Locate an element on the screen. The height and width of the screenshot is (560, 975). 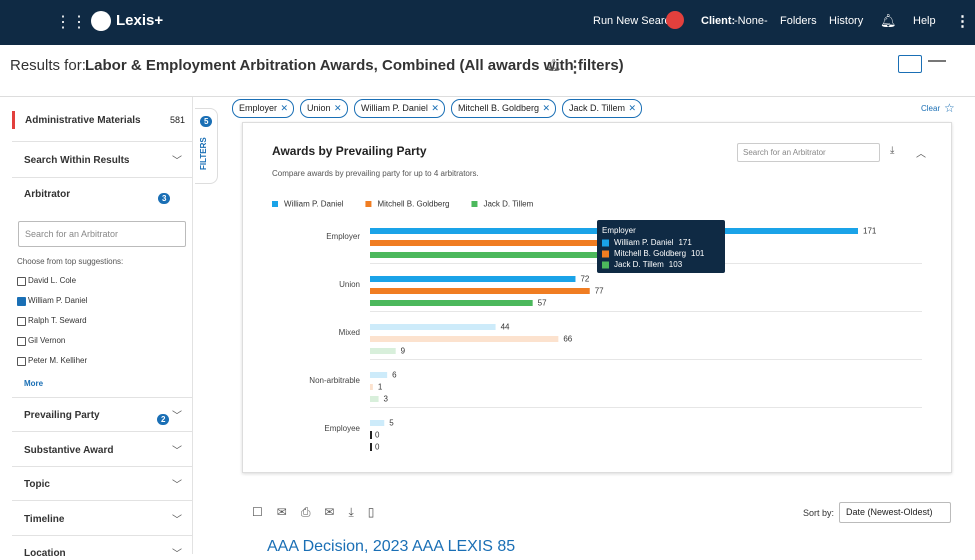
menu-icon: ⋮ is located at coordinates (962, 21).